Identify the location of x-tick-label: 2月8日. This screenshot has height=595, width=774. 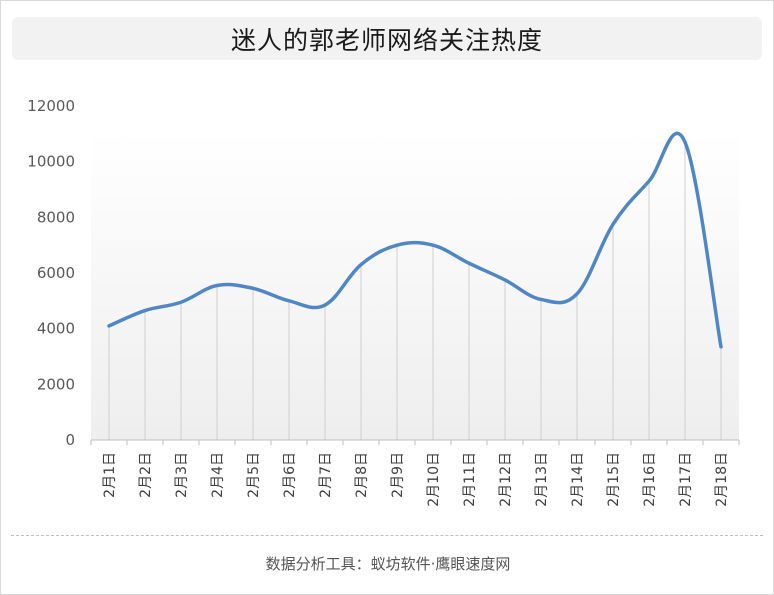
(362, 475).